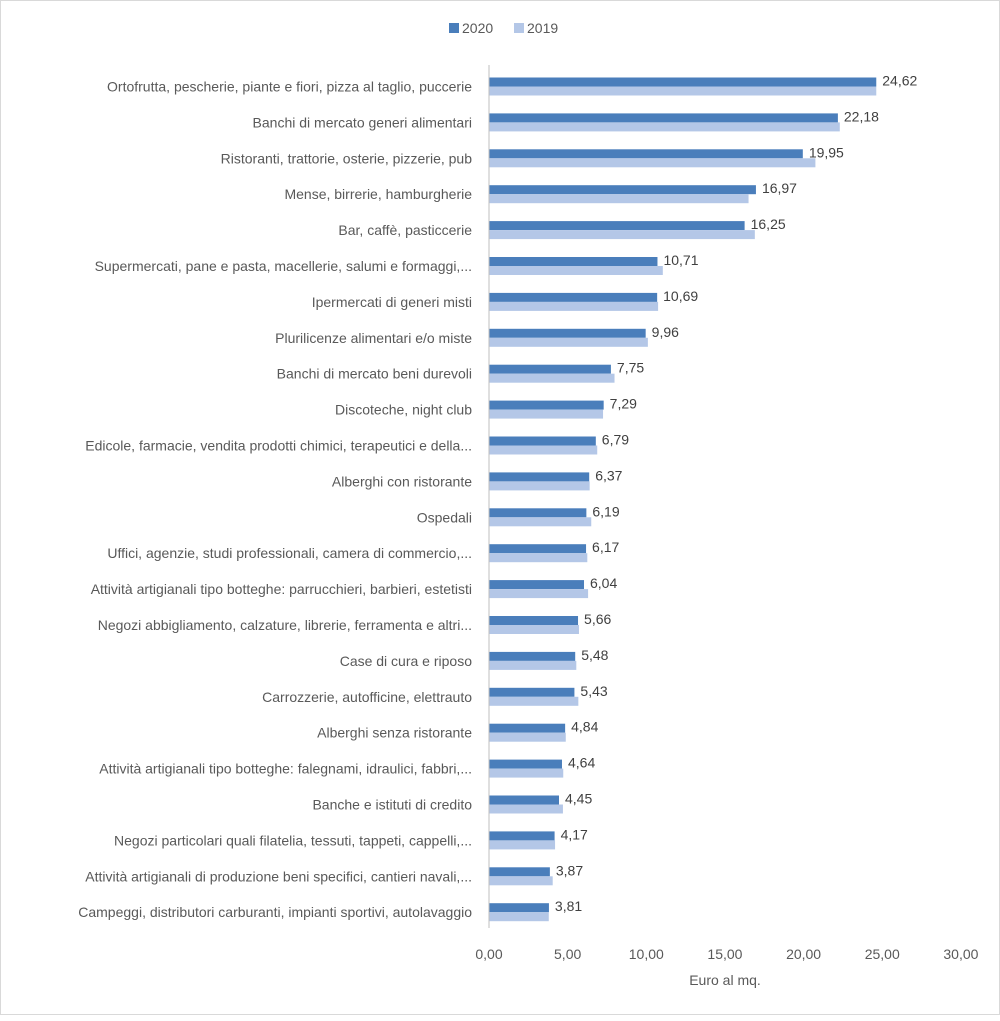 The height and width of the screenshot is (1021, 1000). Describe the element at coordinates (803, 954) in the screenshot. I see `x-tick-label: 20,00` at that location.